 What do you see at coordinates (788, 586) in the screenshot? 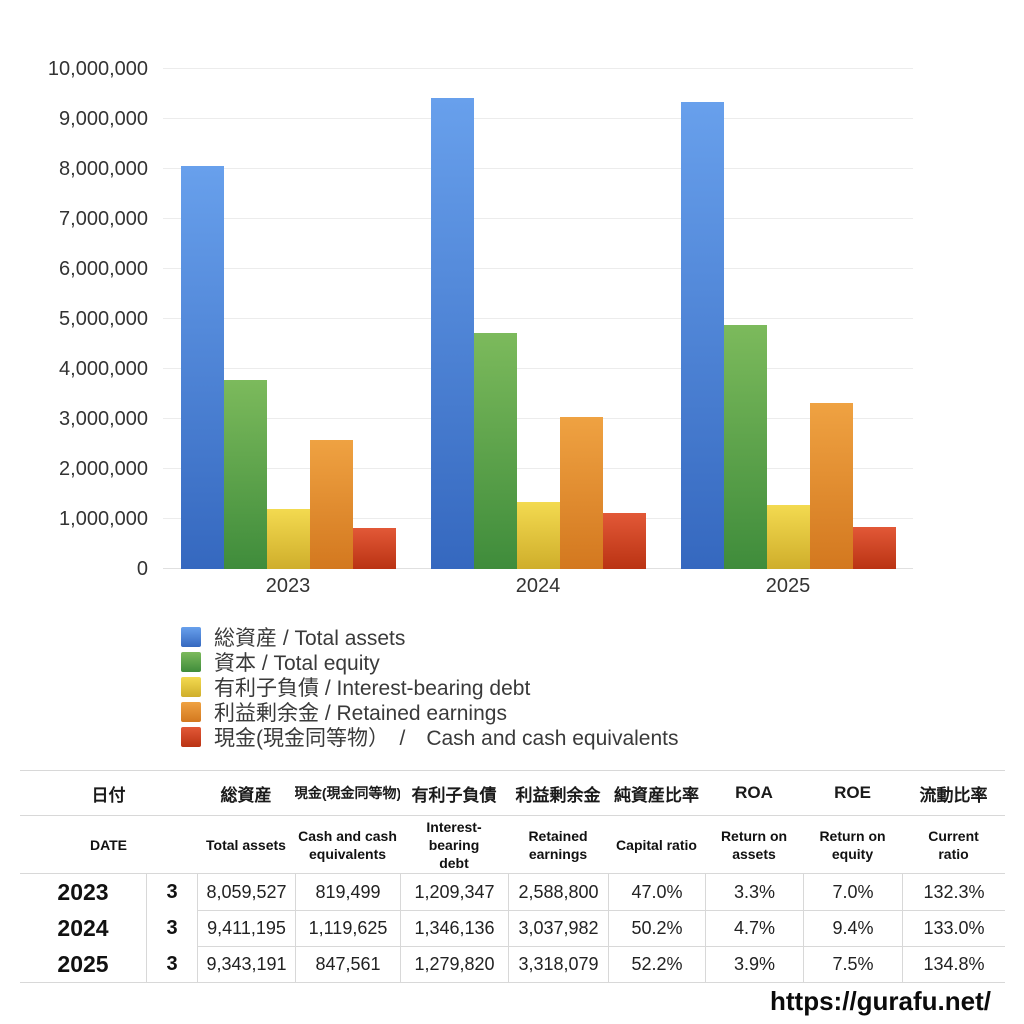
I see `x-axis-label-2025: 2025` at bounding box center [788, 586].